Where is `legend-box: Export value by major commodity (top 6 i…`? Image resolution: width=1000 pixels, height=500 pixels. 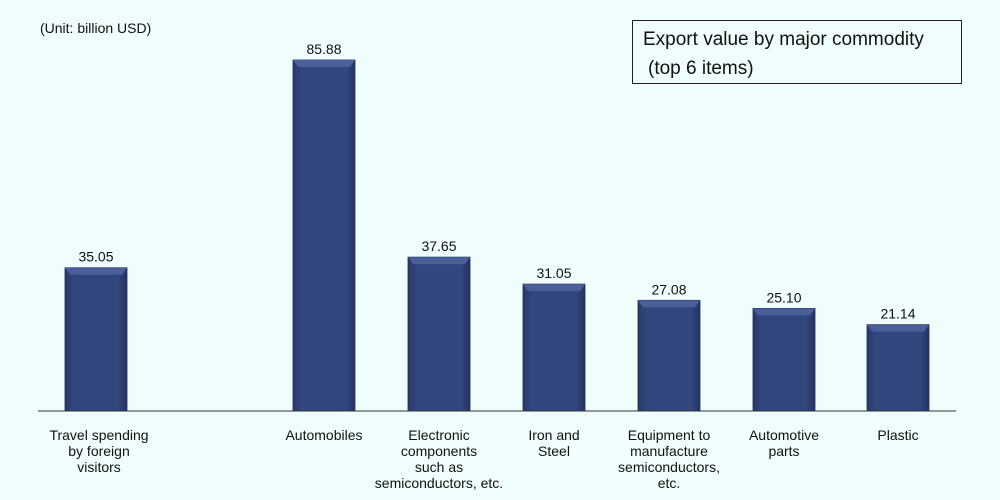 legend-box: Export value by major commodity (top 6 i… is located at coordinates (797, 52).